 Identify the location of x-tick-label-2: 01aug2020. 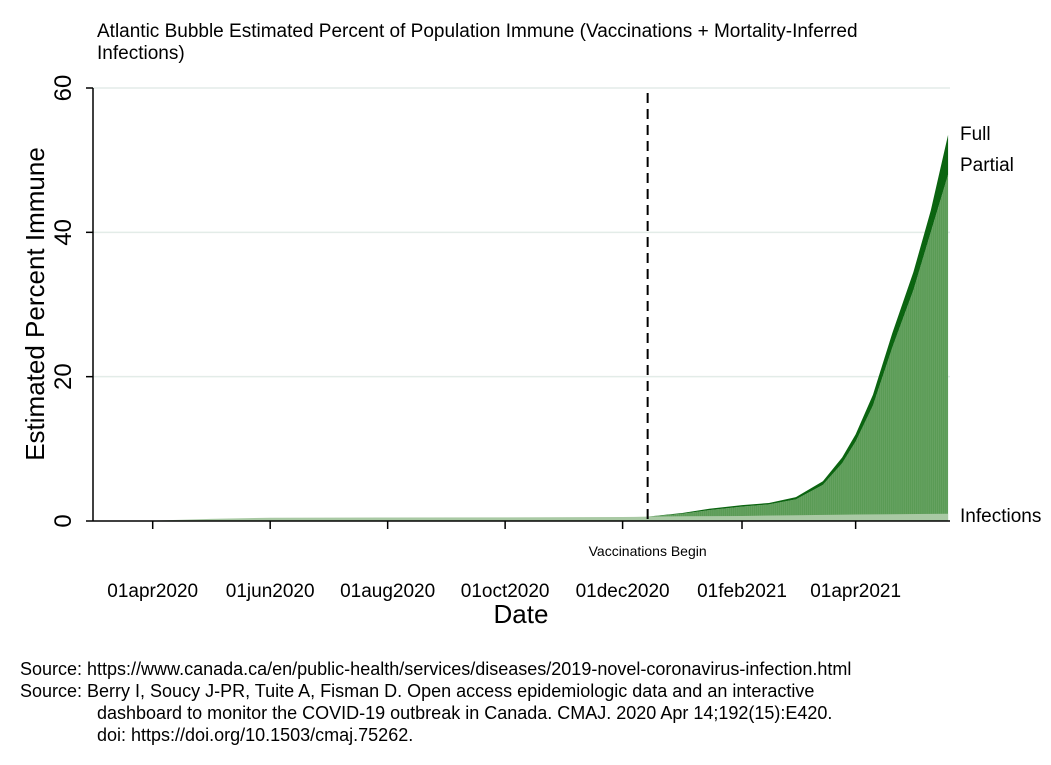
(387, 591).